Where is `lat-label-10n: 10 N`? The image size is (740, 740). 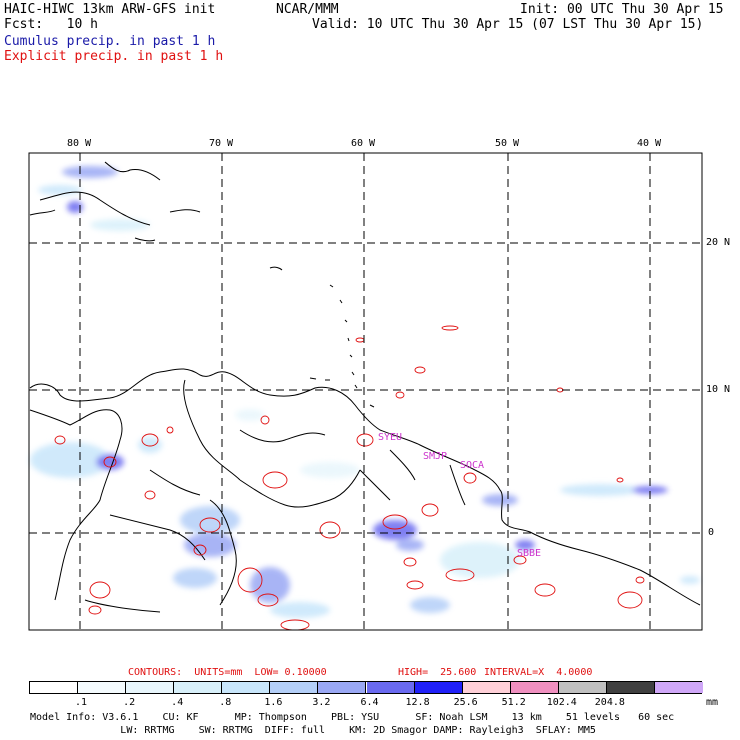 lat-label-10n: 10 N is located at coordinates (718, 389).